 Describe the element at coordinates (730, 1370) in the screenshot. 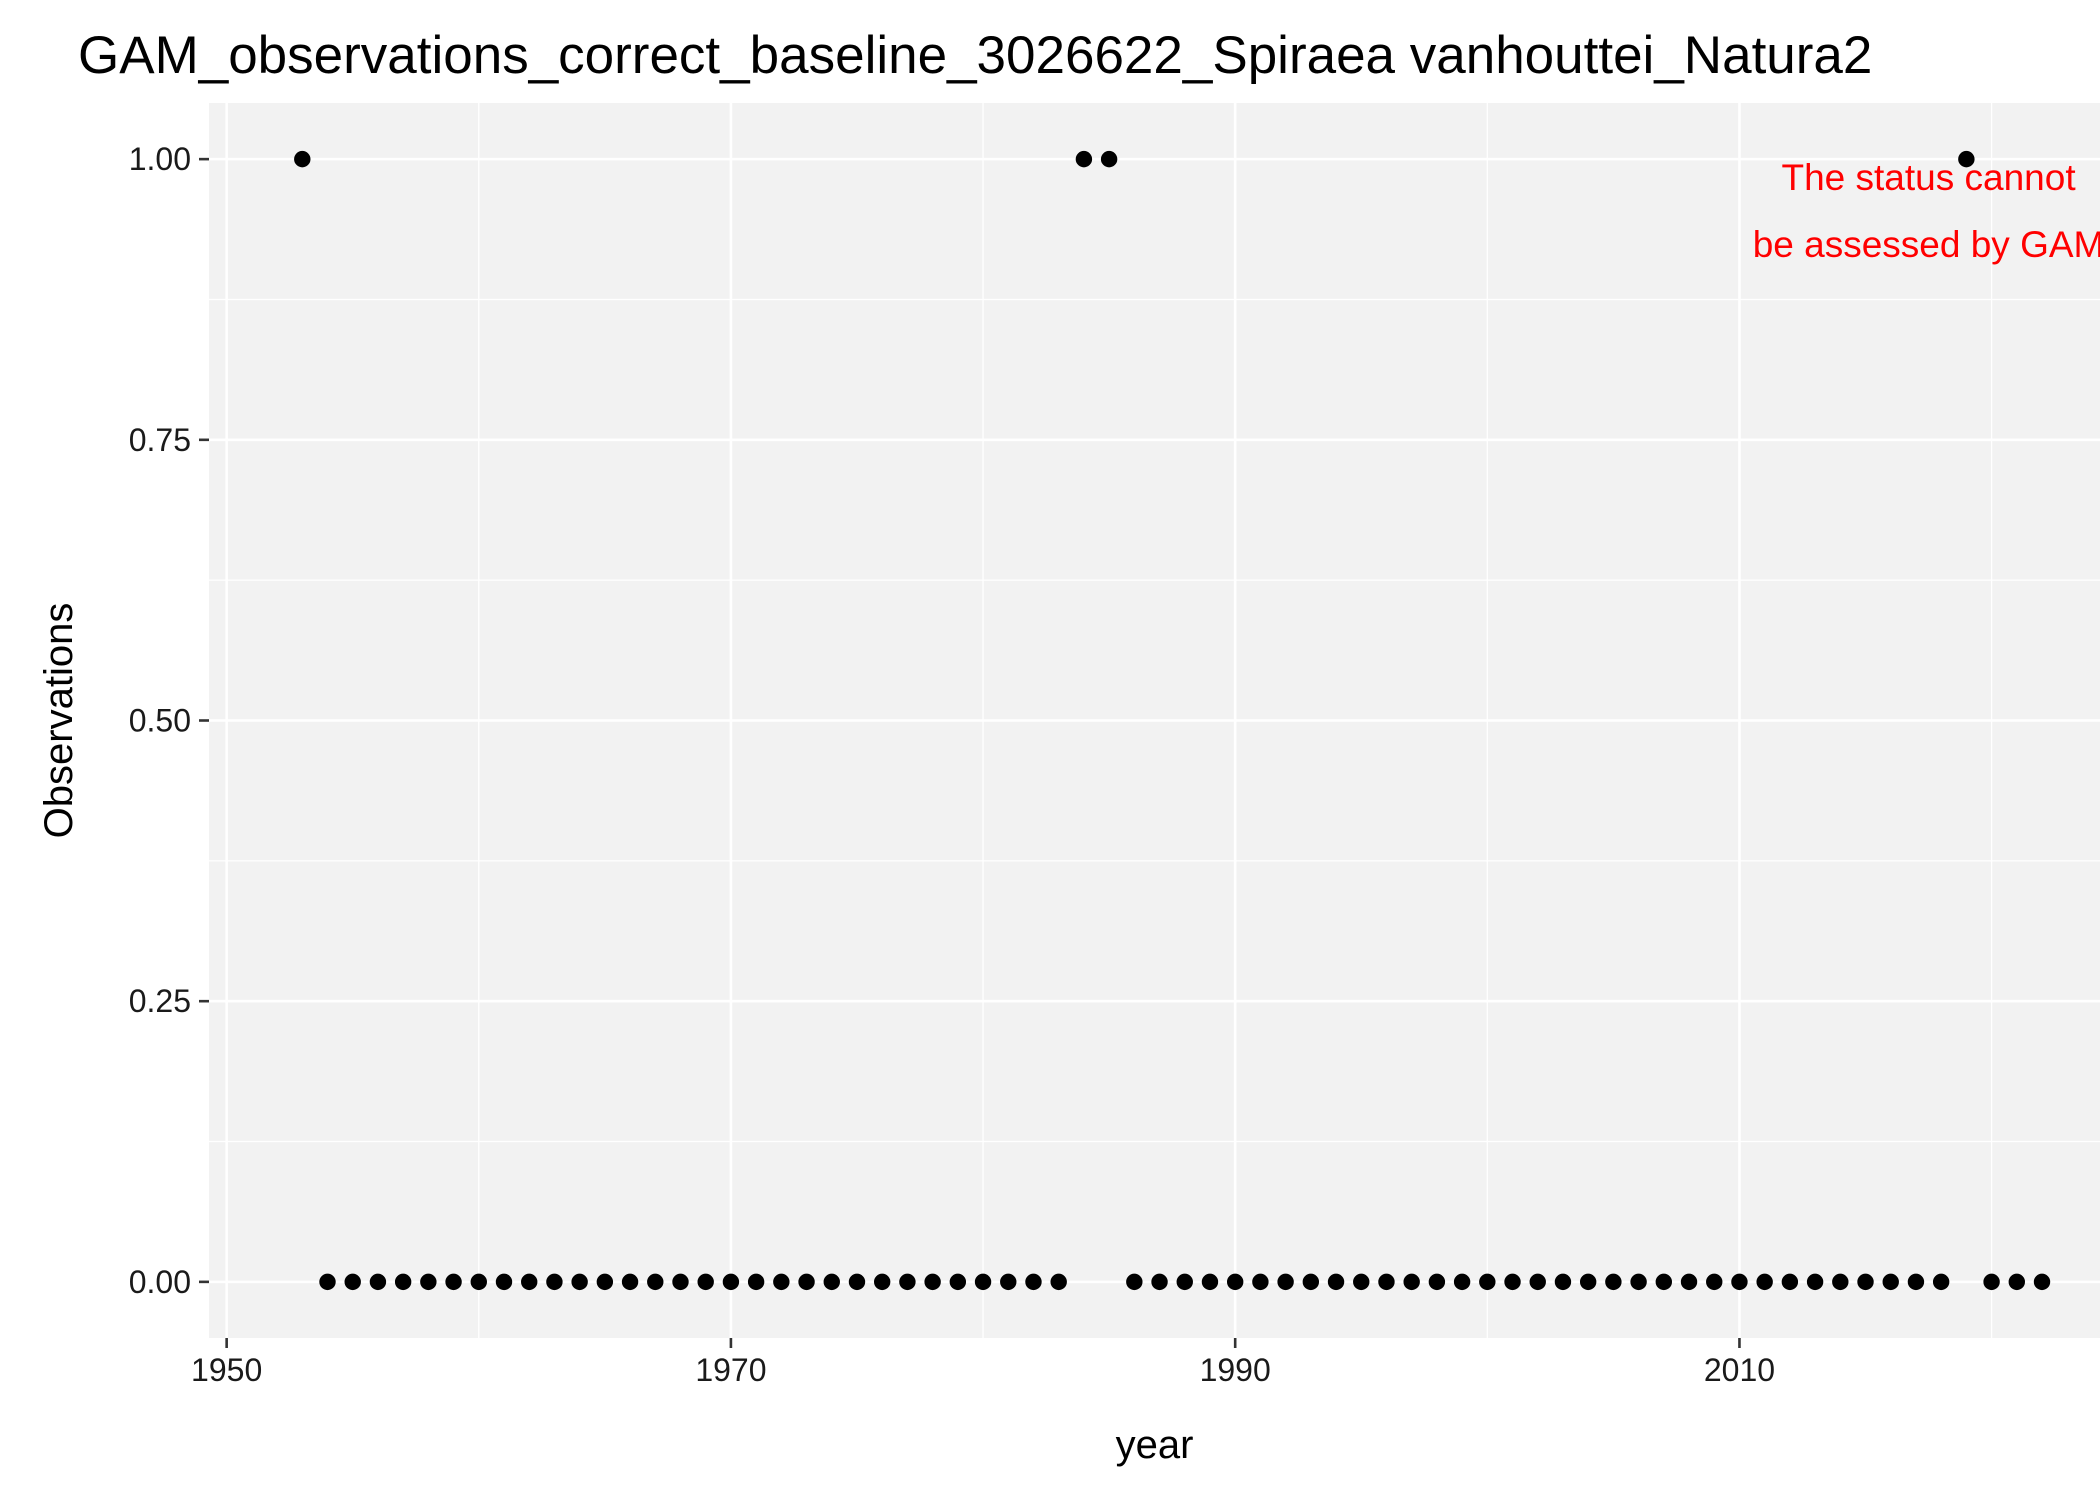

I see `x-tick-label: 1970` at that location.